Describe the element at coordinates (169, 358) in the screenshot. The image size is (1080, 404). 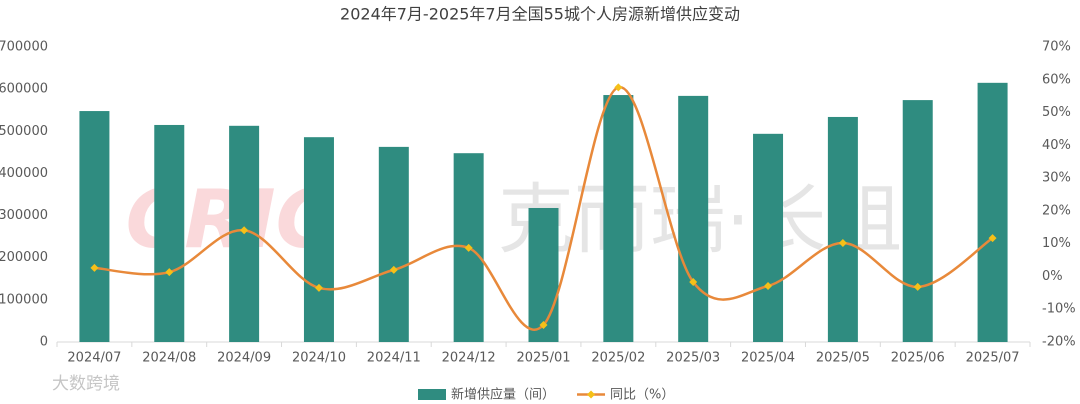
I see `x-tick-label: 2024/08` at that location.